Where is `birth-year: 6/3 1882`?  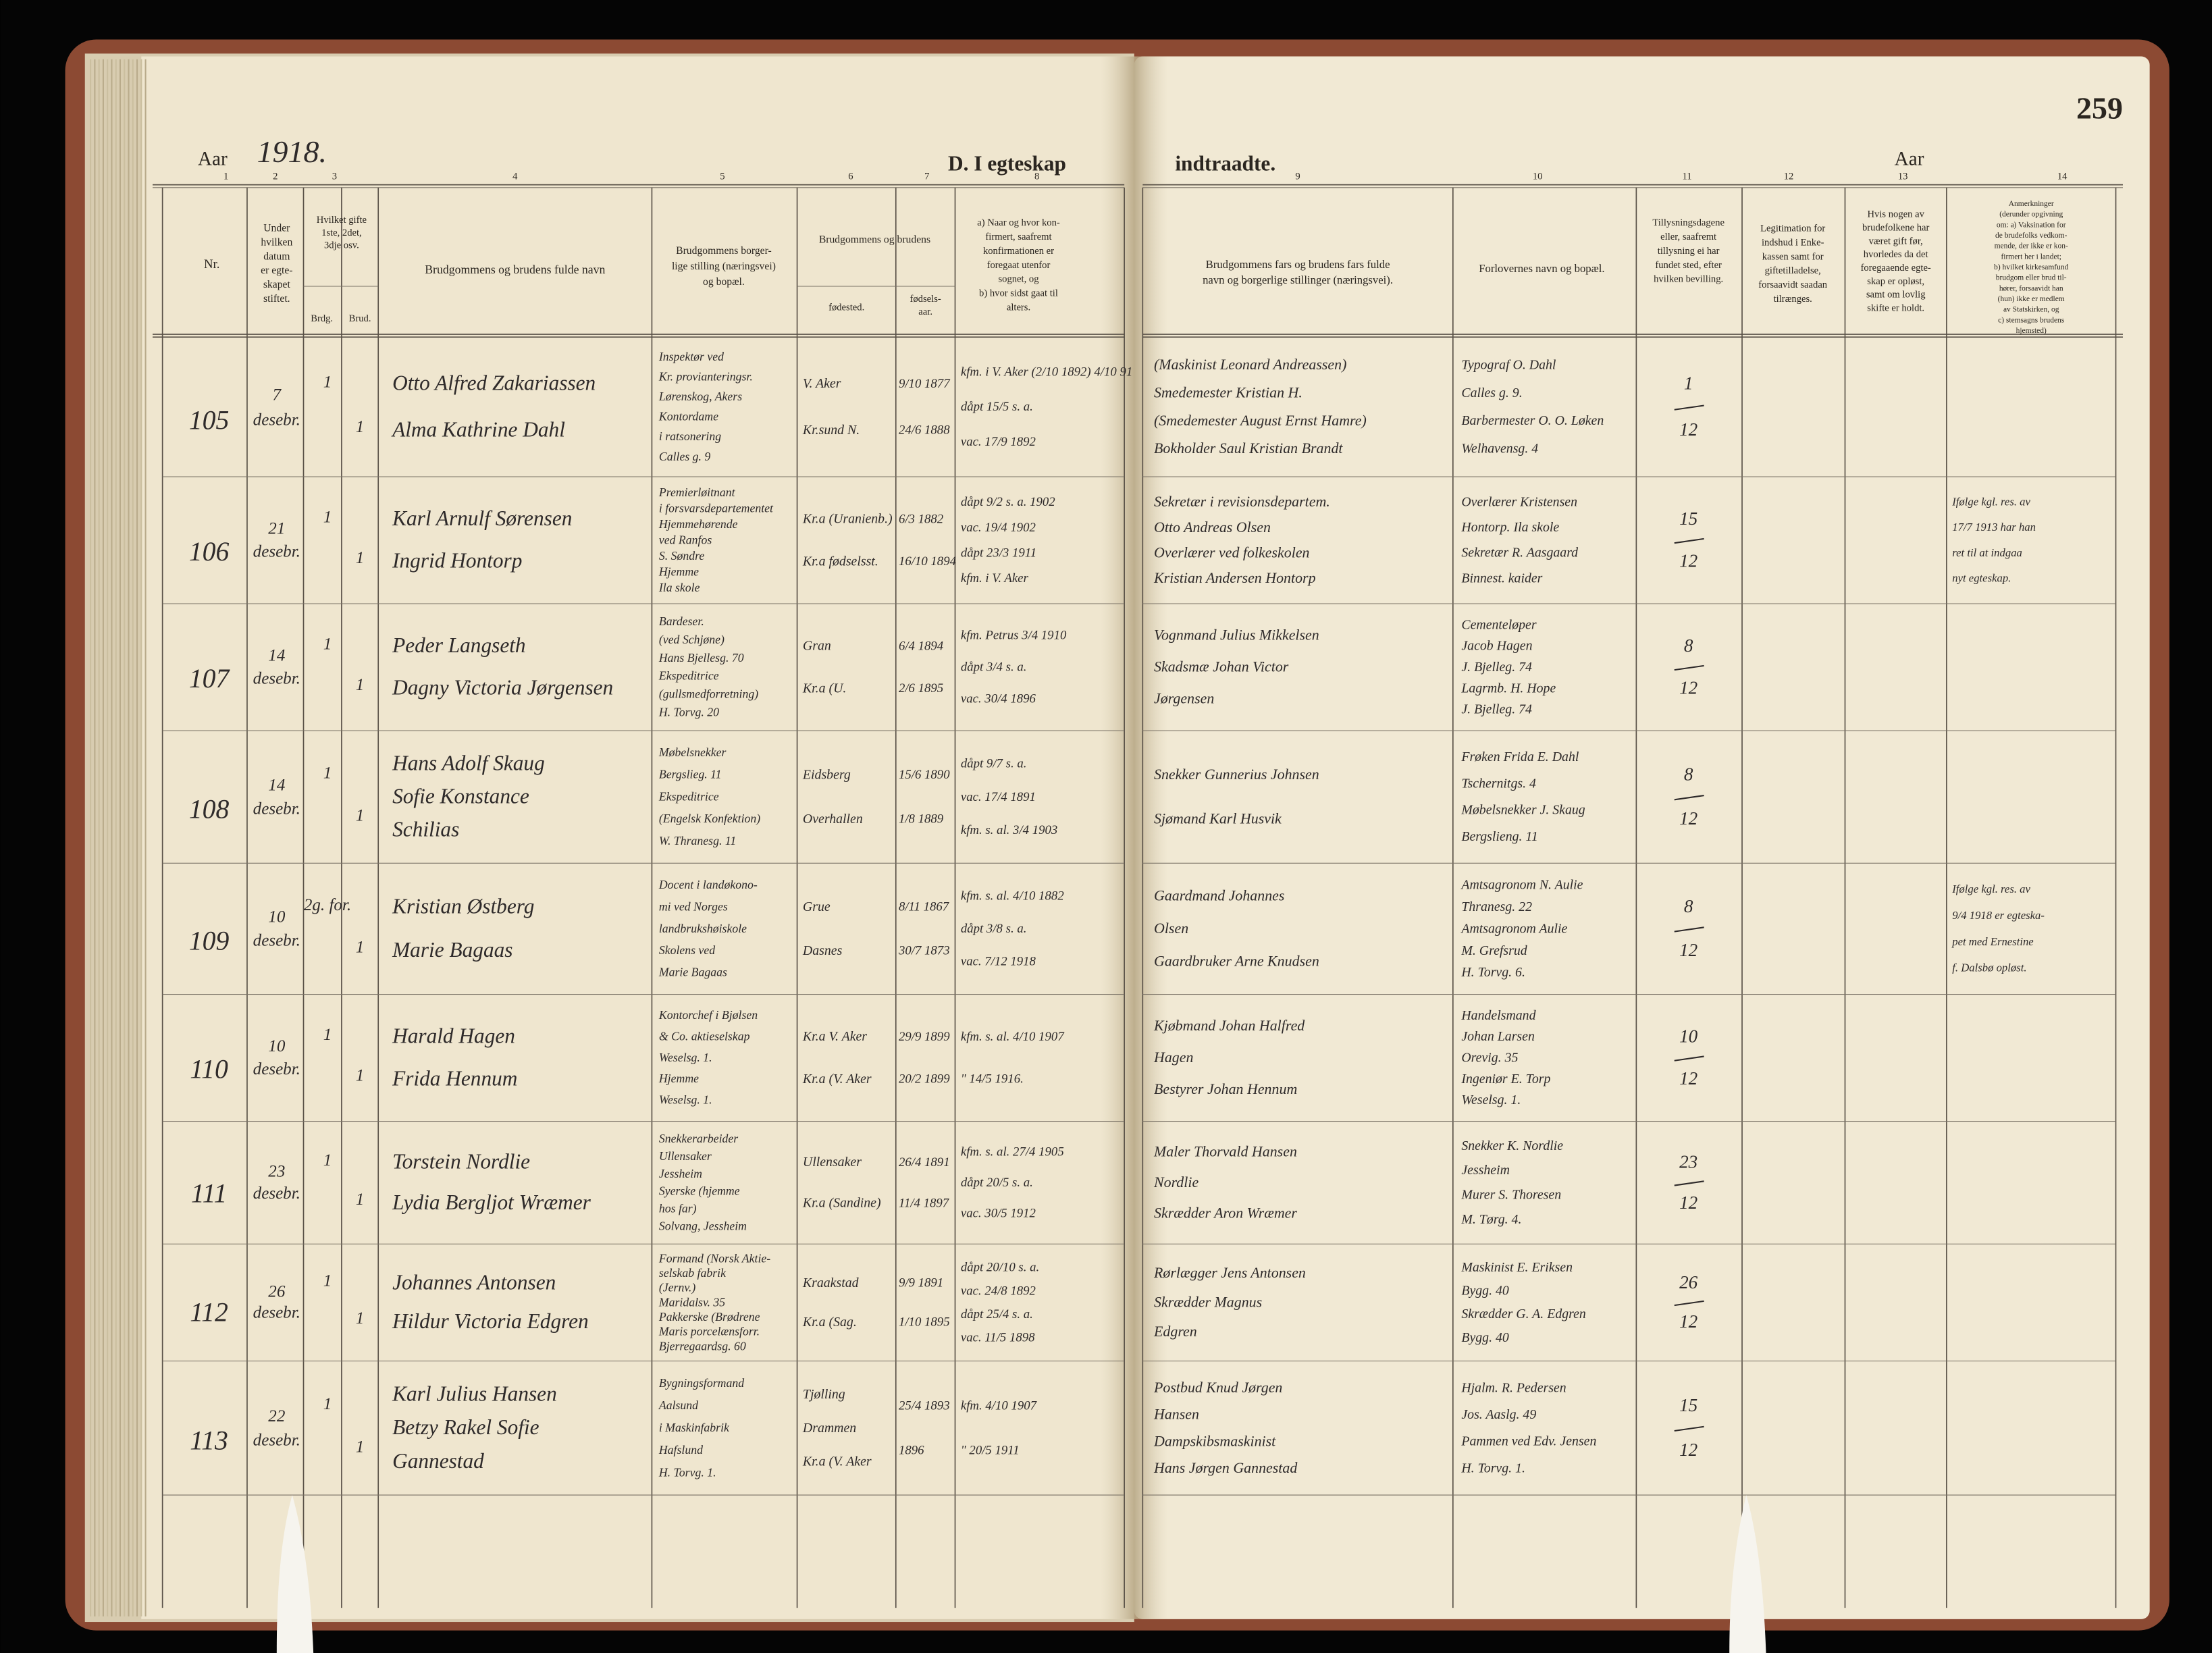
birth-year: 6/3 1882 is located at coordinates (921, 519).